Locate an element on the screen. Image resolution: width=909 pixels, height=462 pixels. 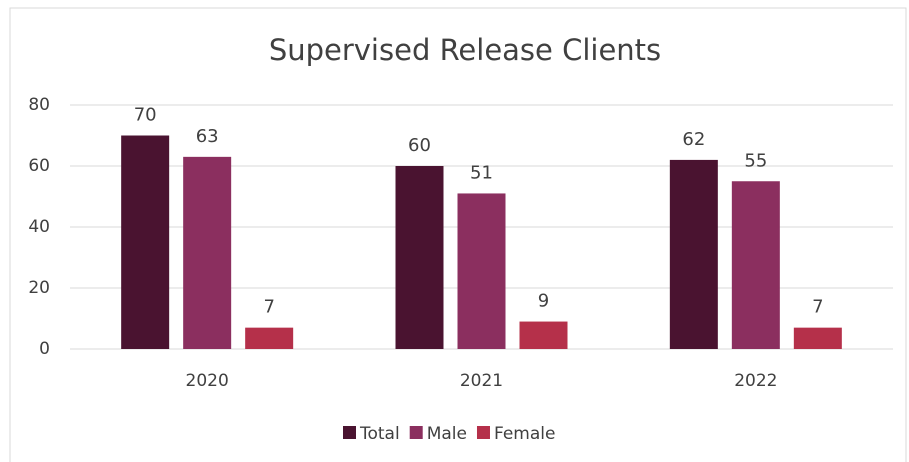
y-tick-label: 0 is located at coordinates (44, 349).